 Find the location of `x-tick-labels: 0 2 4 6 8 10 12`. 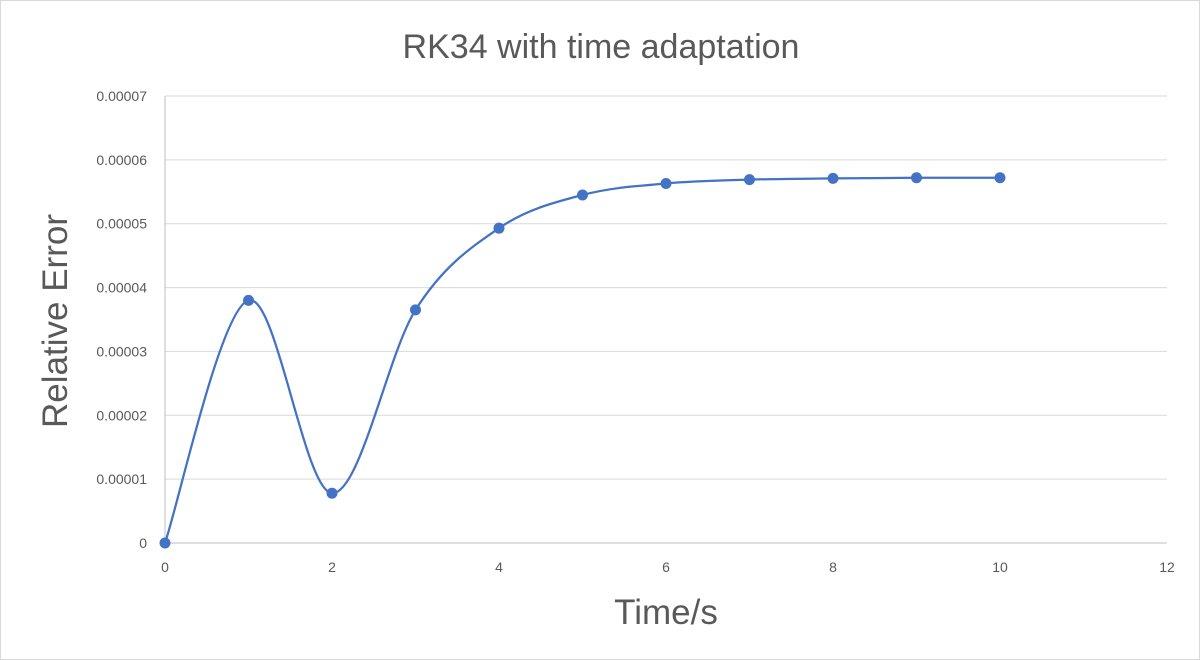

x-tick-labels: 0 2 4 6 8 10 12 is located at coordinates (668, 567).